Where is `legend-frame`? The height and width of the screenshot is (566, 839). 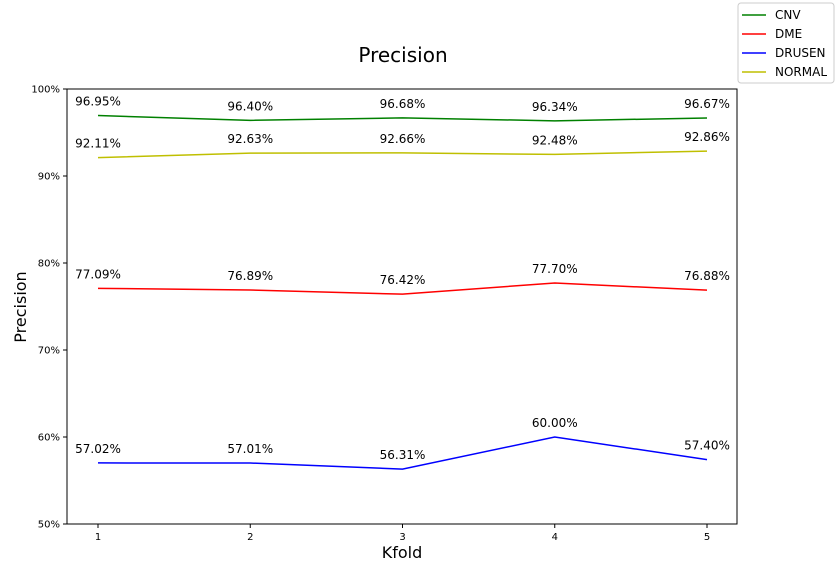
legend-frame is located at coordinates (786, 43).